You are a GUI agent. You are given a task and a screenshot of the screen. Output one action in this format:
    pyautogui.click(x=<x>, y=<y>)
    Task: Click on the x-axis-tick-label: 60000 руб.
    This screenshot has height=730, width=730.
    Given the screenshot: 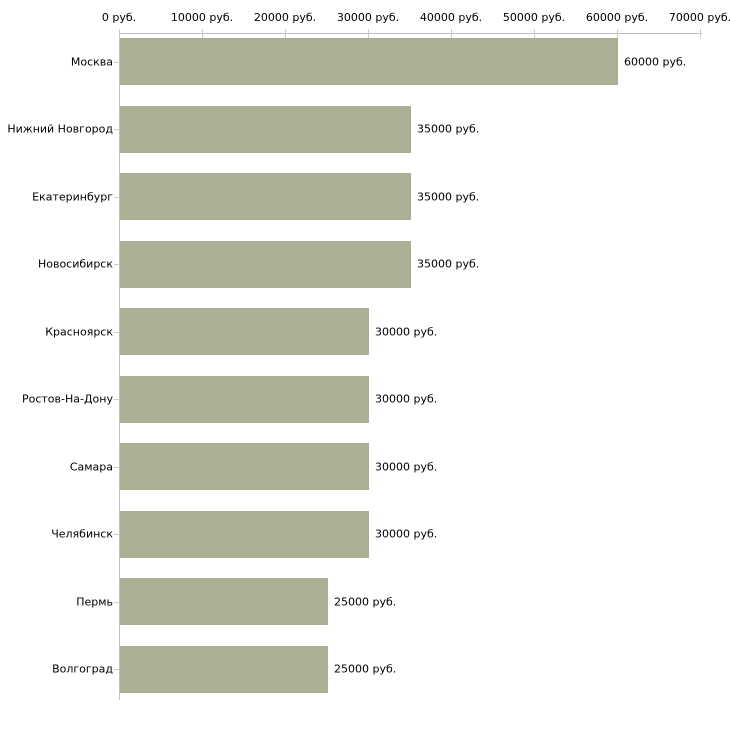 What is the action you would take?
    pyautogui.click(x=617, y=17)
    